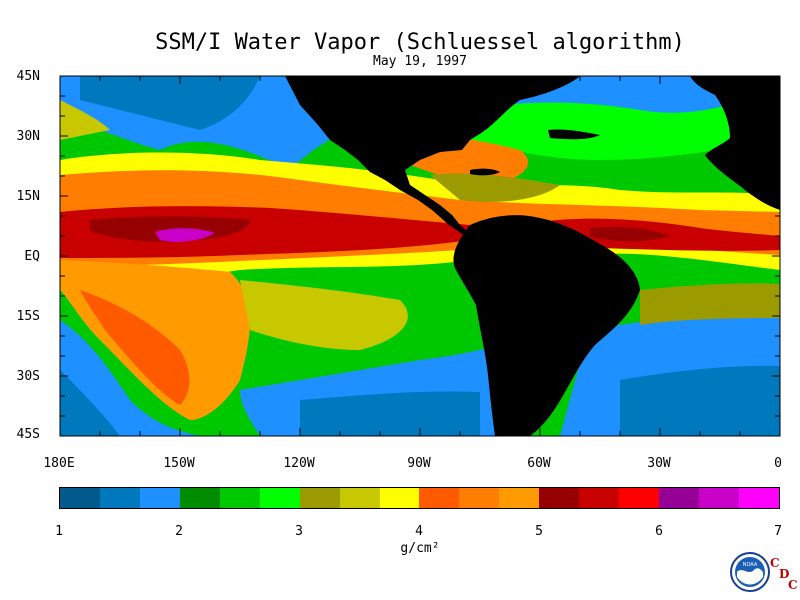 Image resolution: width=800 pixels, height=600 pixels. I want to click on colorbar-tick-2: 2, so click(179, 531).